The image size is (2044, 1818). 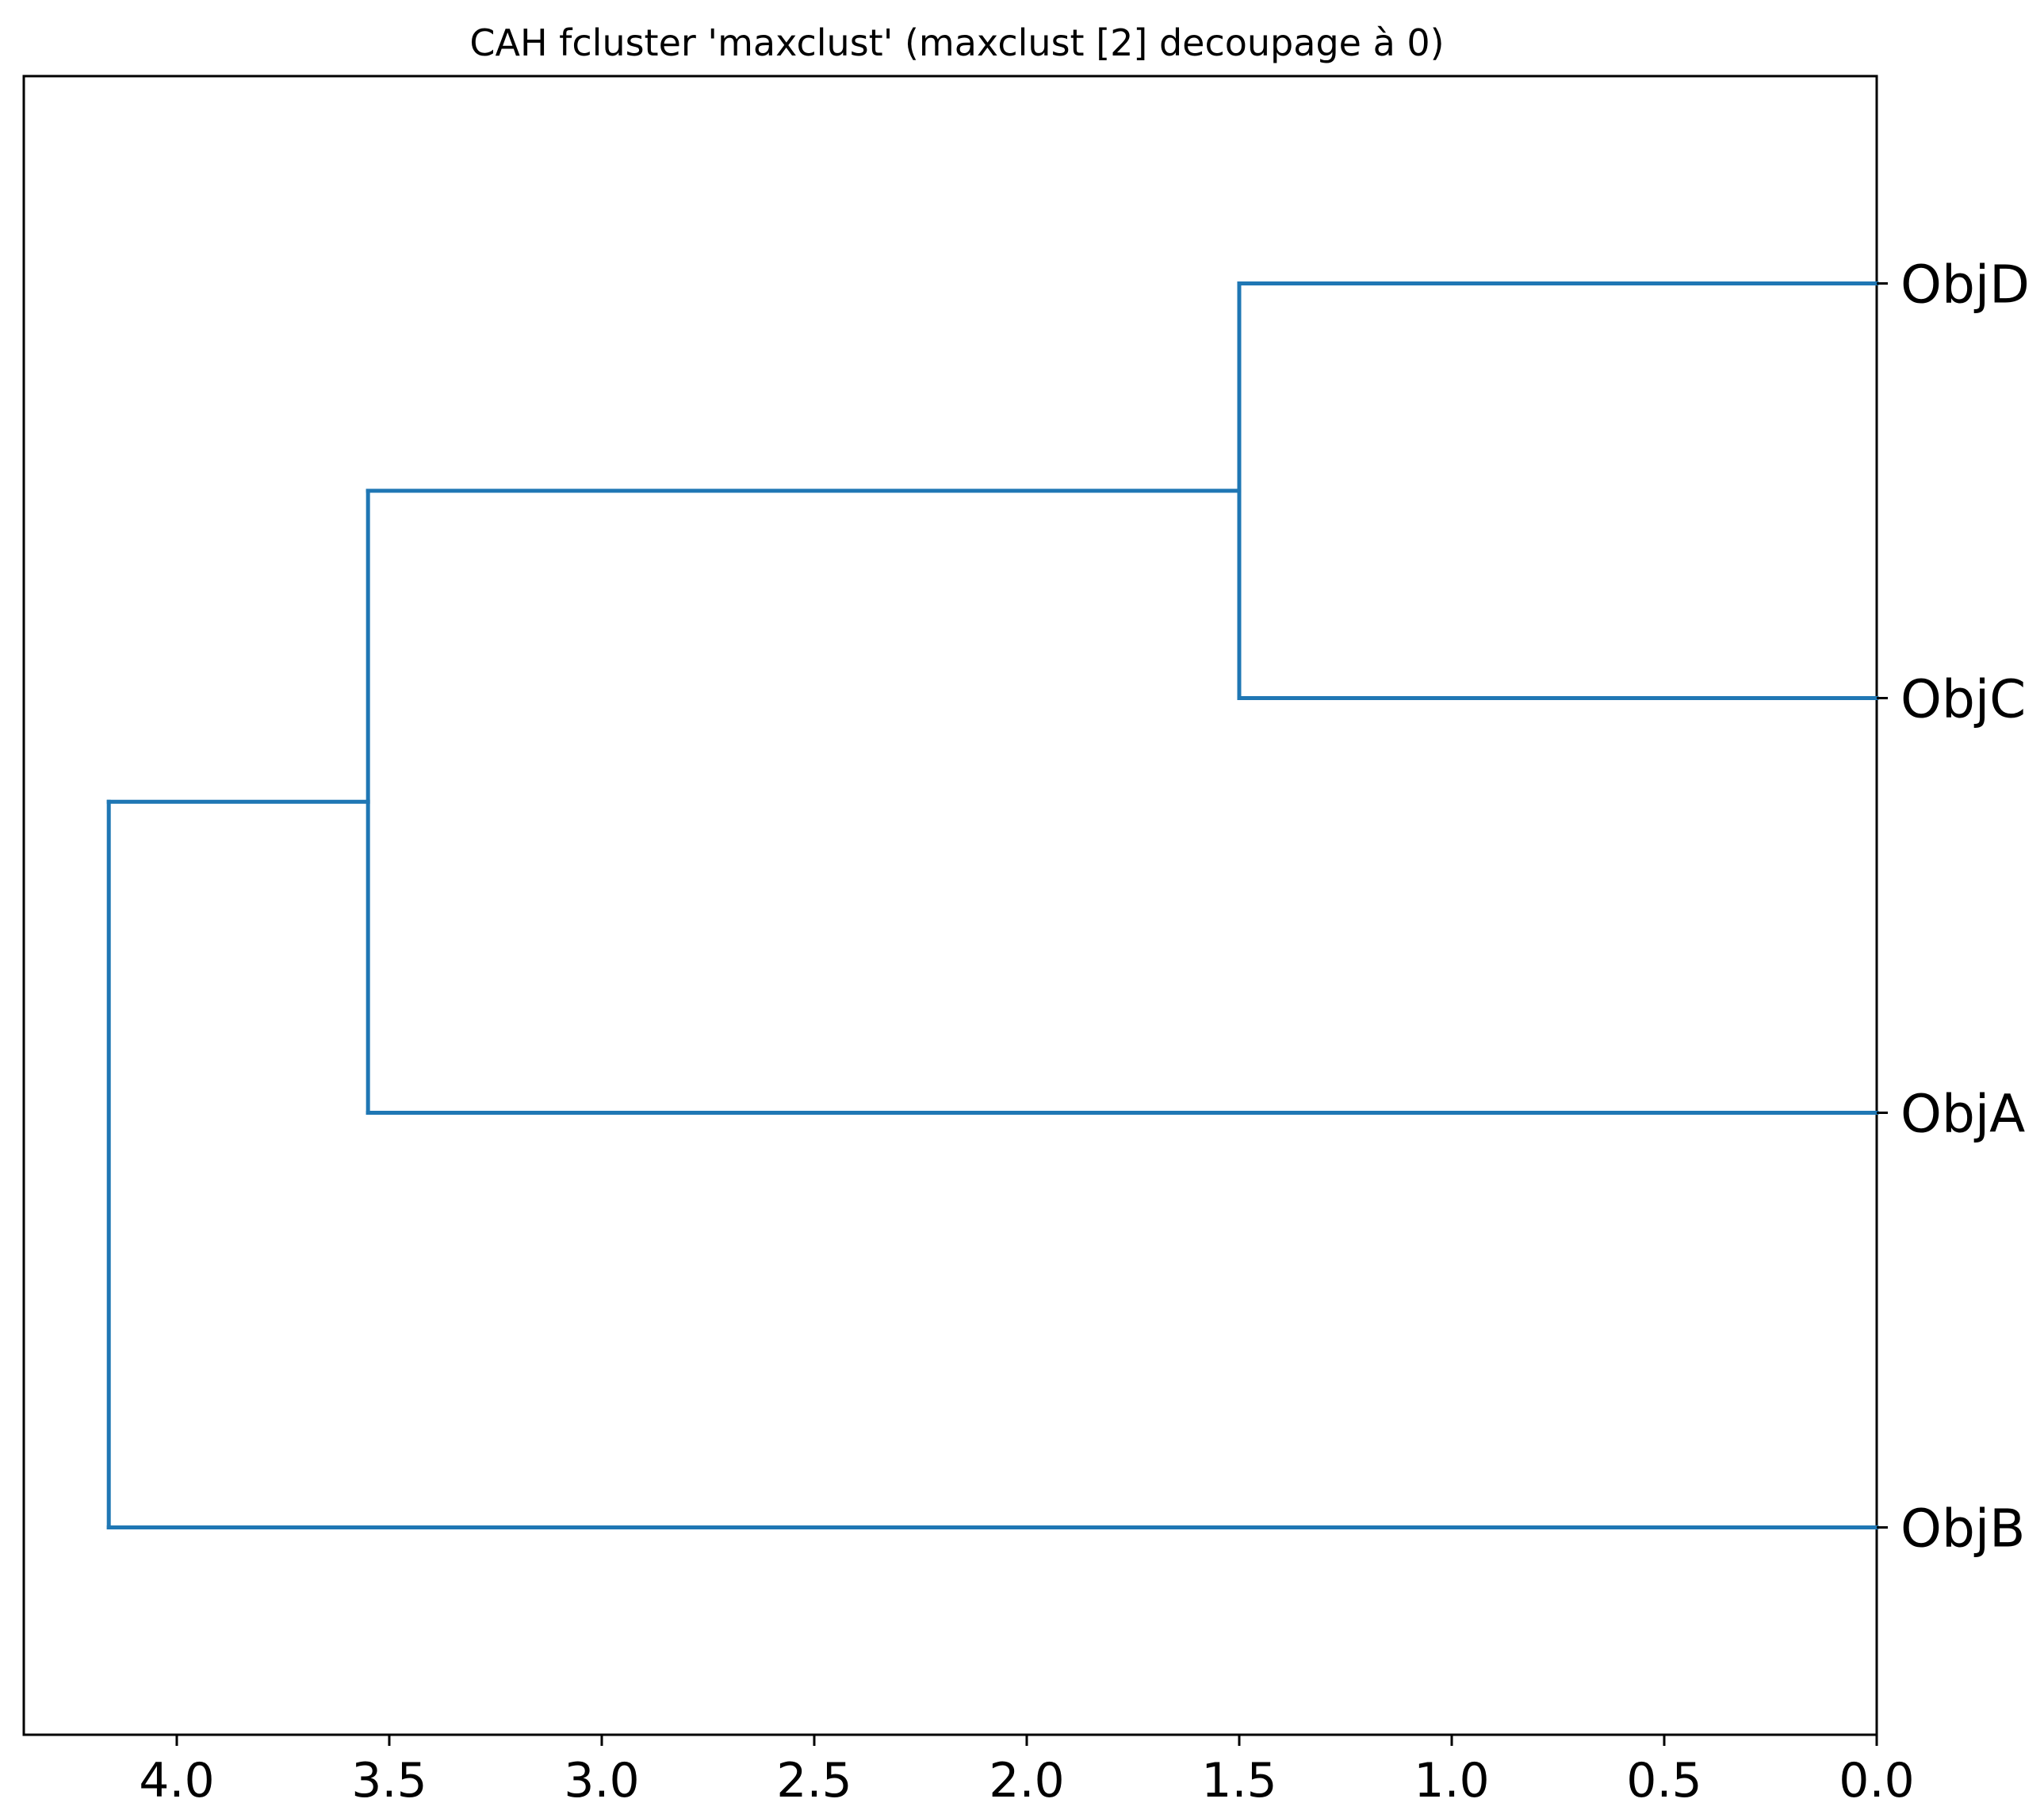 I want to click on x-tick-label: 1.5, so click(x=1239, y=1780).